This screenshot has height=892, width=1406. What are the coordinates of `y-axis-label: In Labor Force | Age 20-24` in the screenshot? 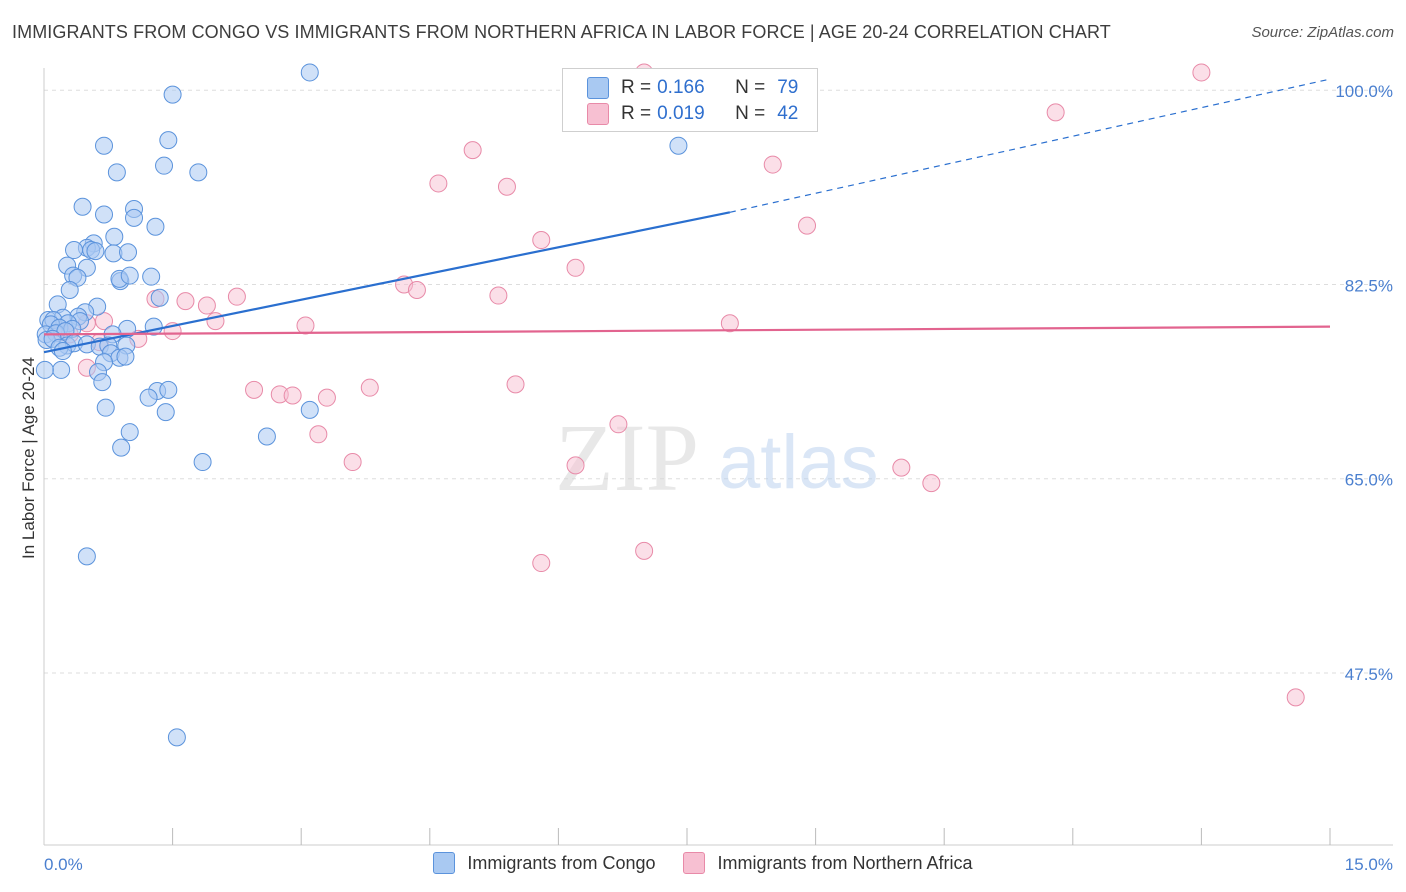 It's located at (28, 458).